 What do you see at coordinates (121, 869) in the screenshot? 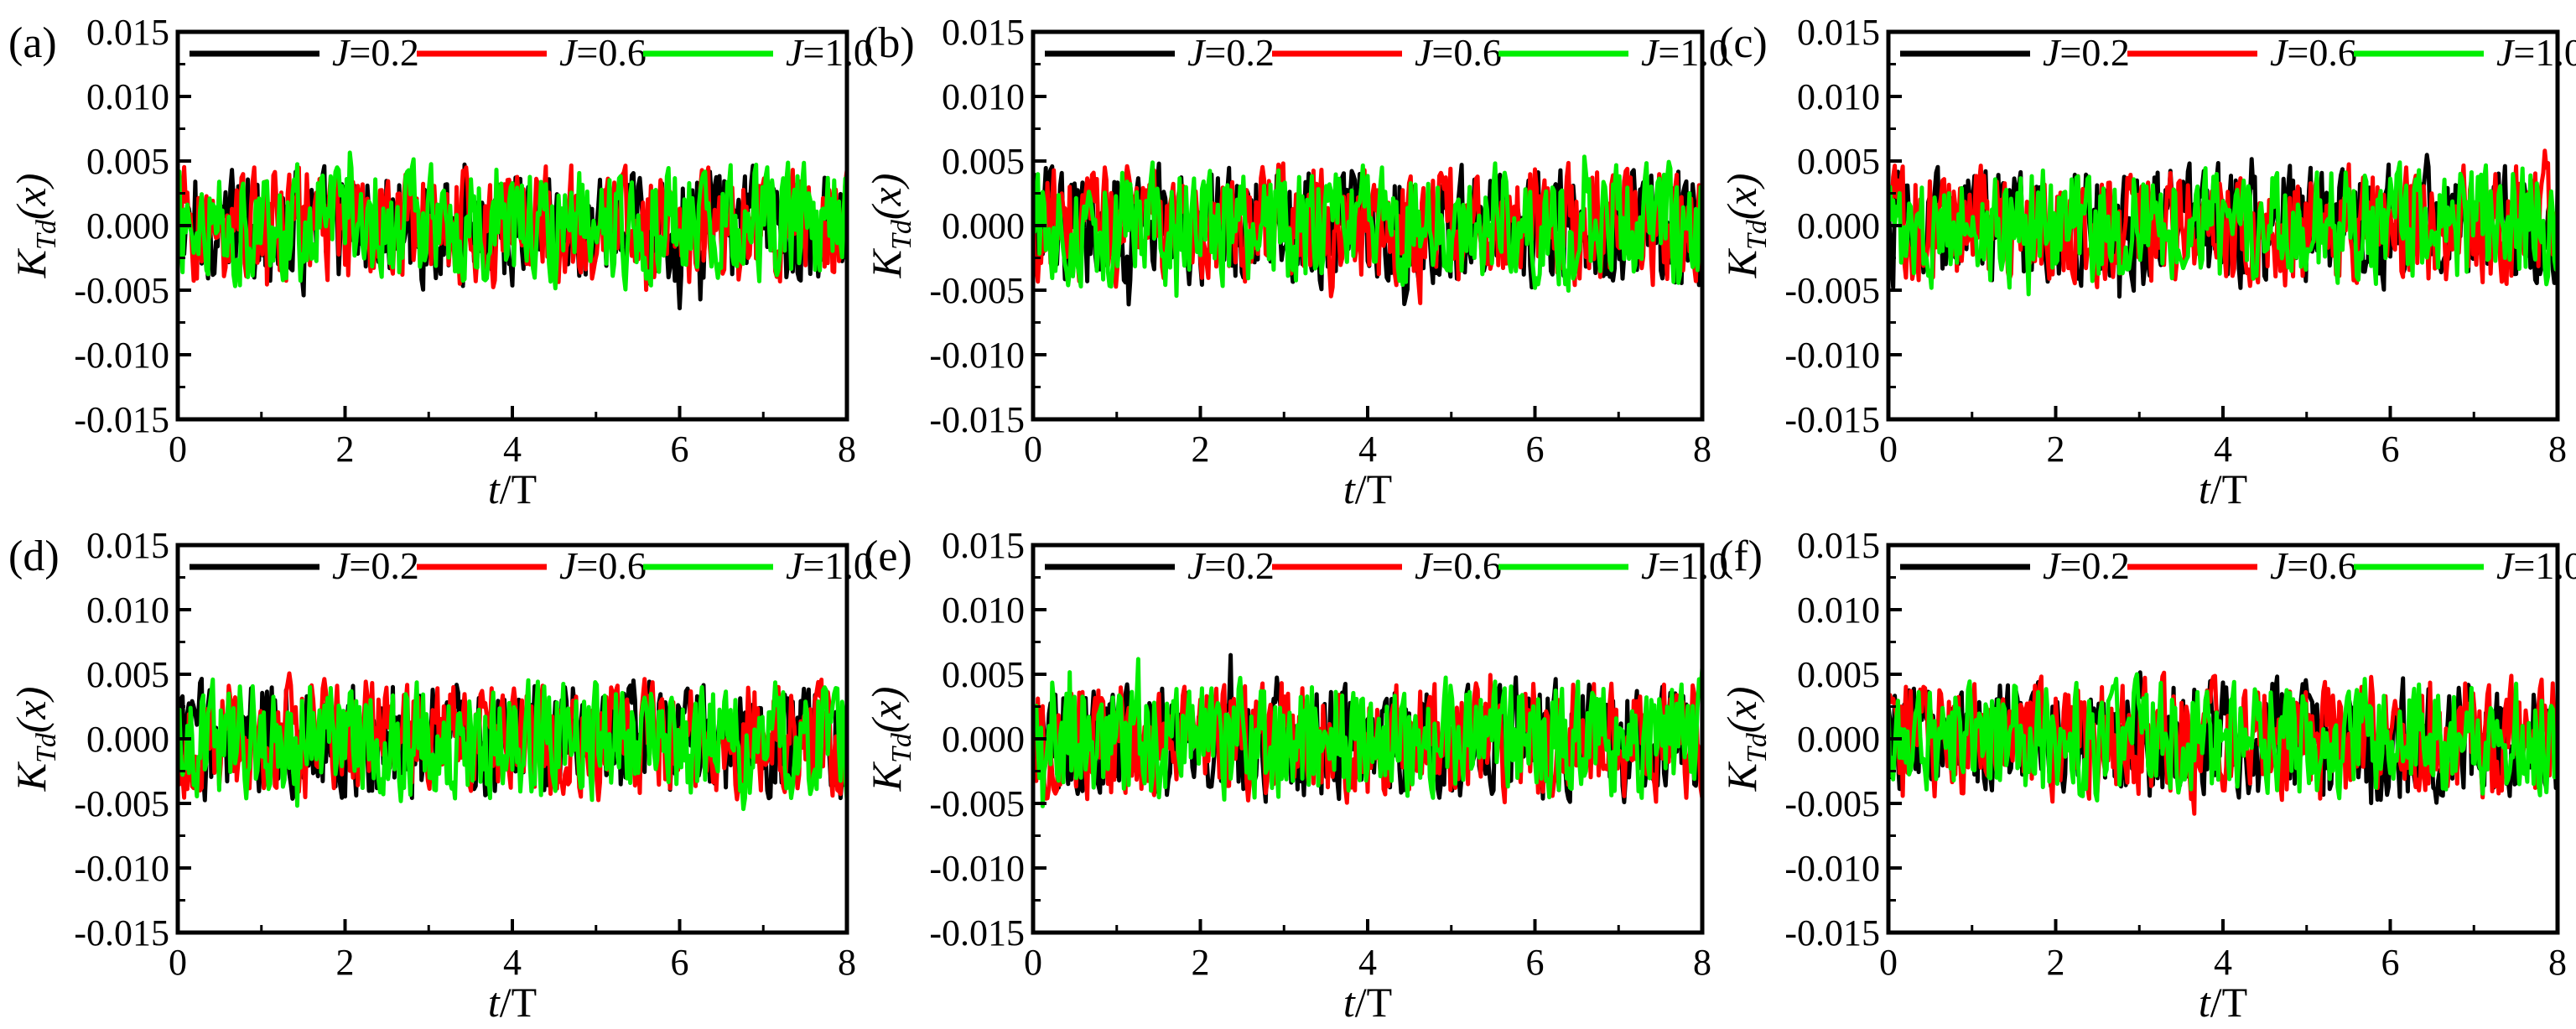
I see `y-tick-label: -0.010` at bounding box center [121, 869].